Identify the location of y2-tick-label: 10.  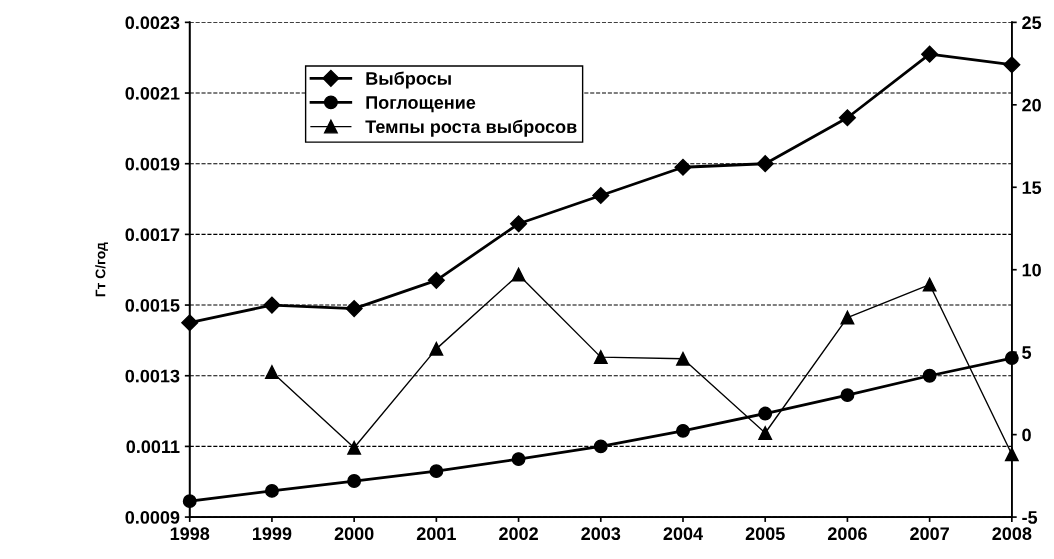
(1031, 270).